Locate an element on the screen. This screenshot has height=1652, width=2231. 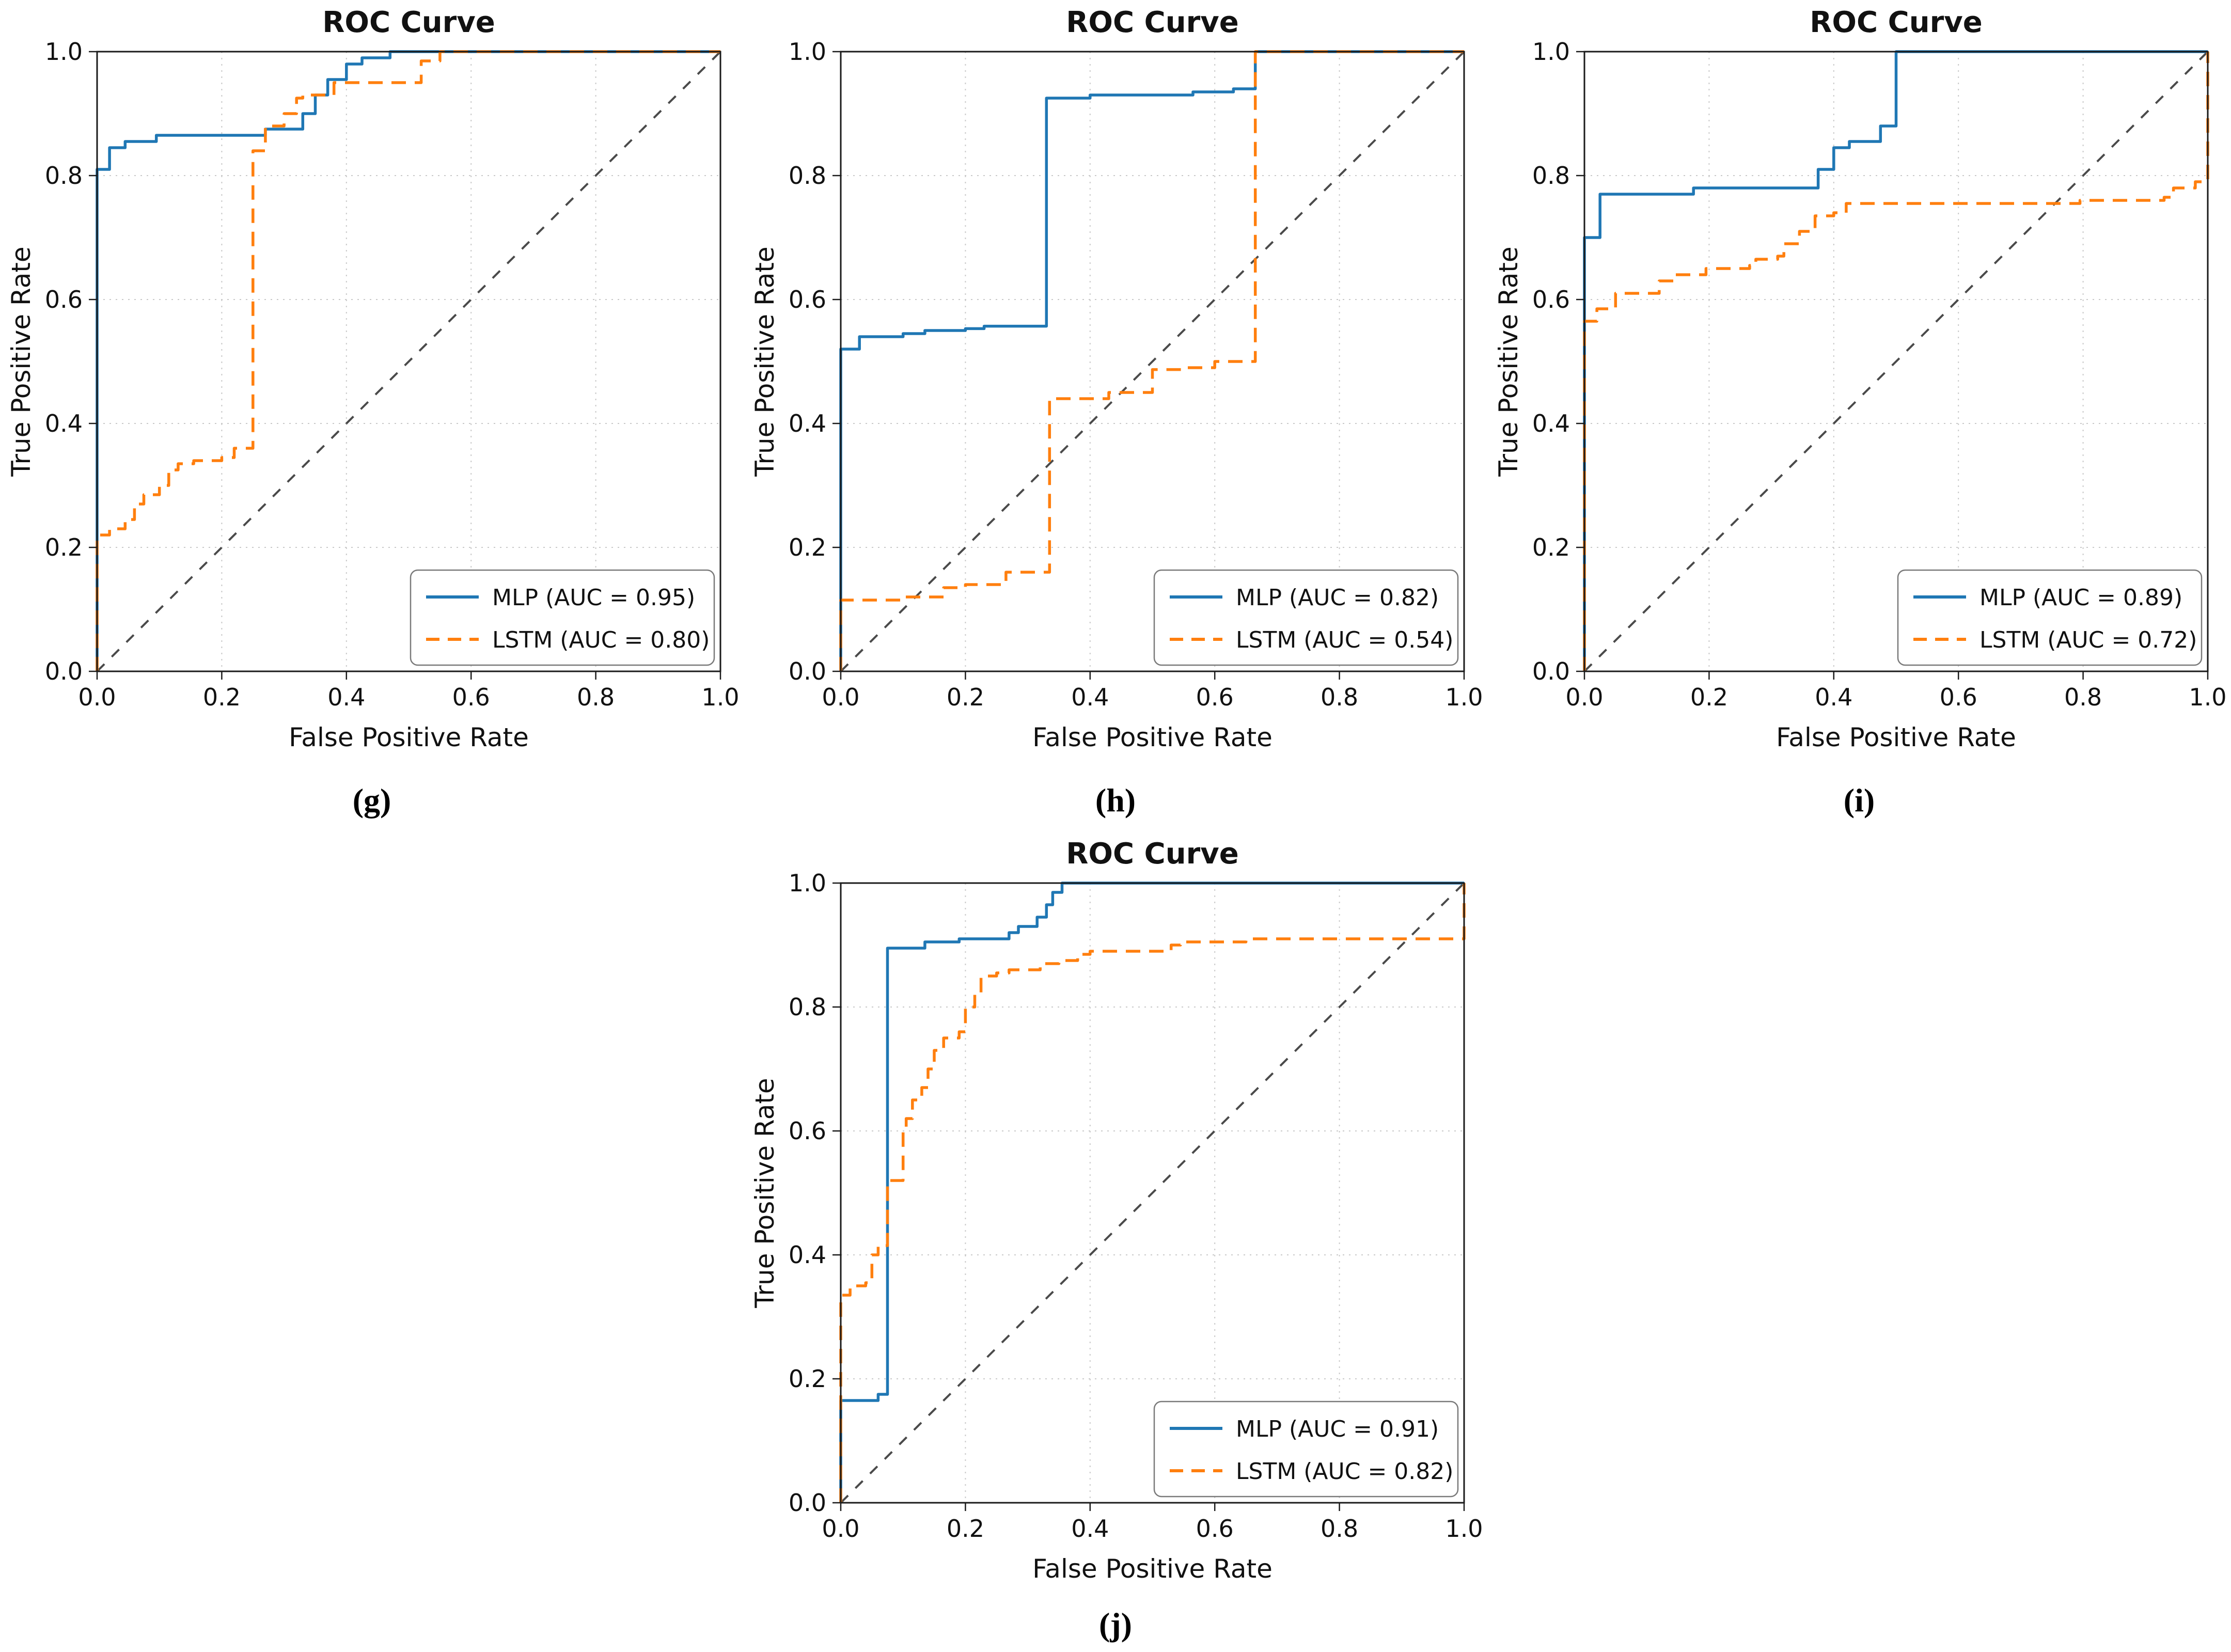
figure-caption: (h) is located at coordinates (1115, 800).